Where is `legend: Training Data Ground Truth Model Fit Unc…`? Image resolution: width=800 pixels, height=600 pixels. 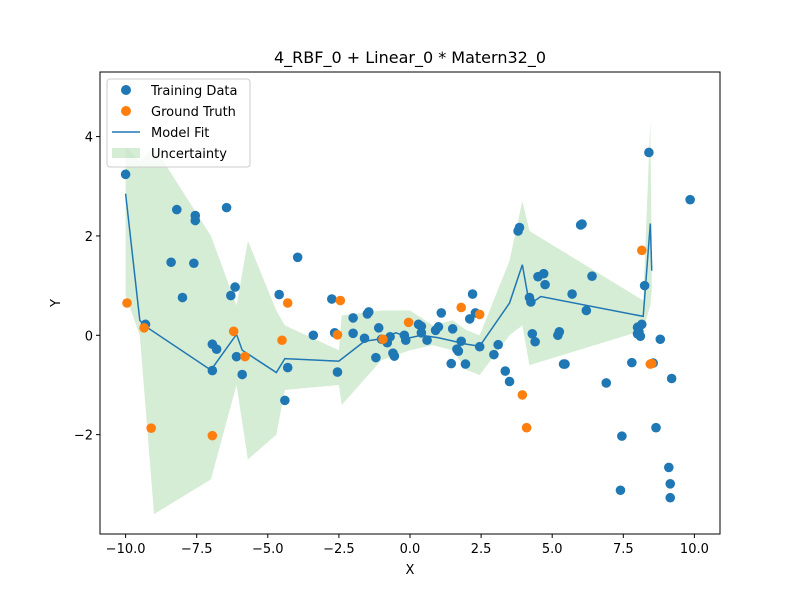 legend: Training Data Ground Truth Model Fit Unc… is located at coordinates (178, 123).